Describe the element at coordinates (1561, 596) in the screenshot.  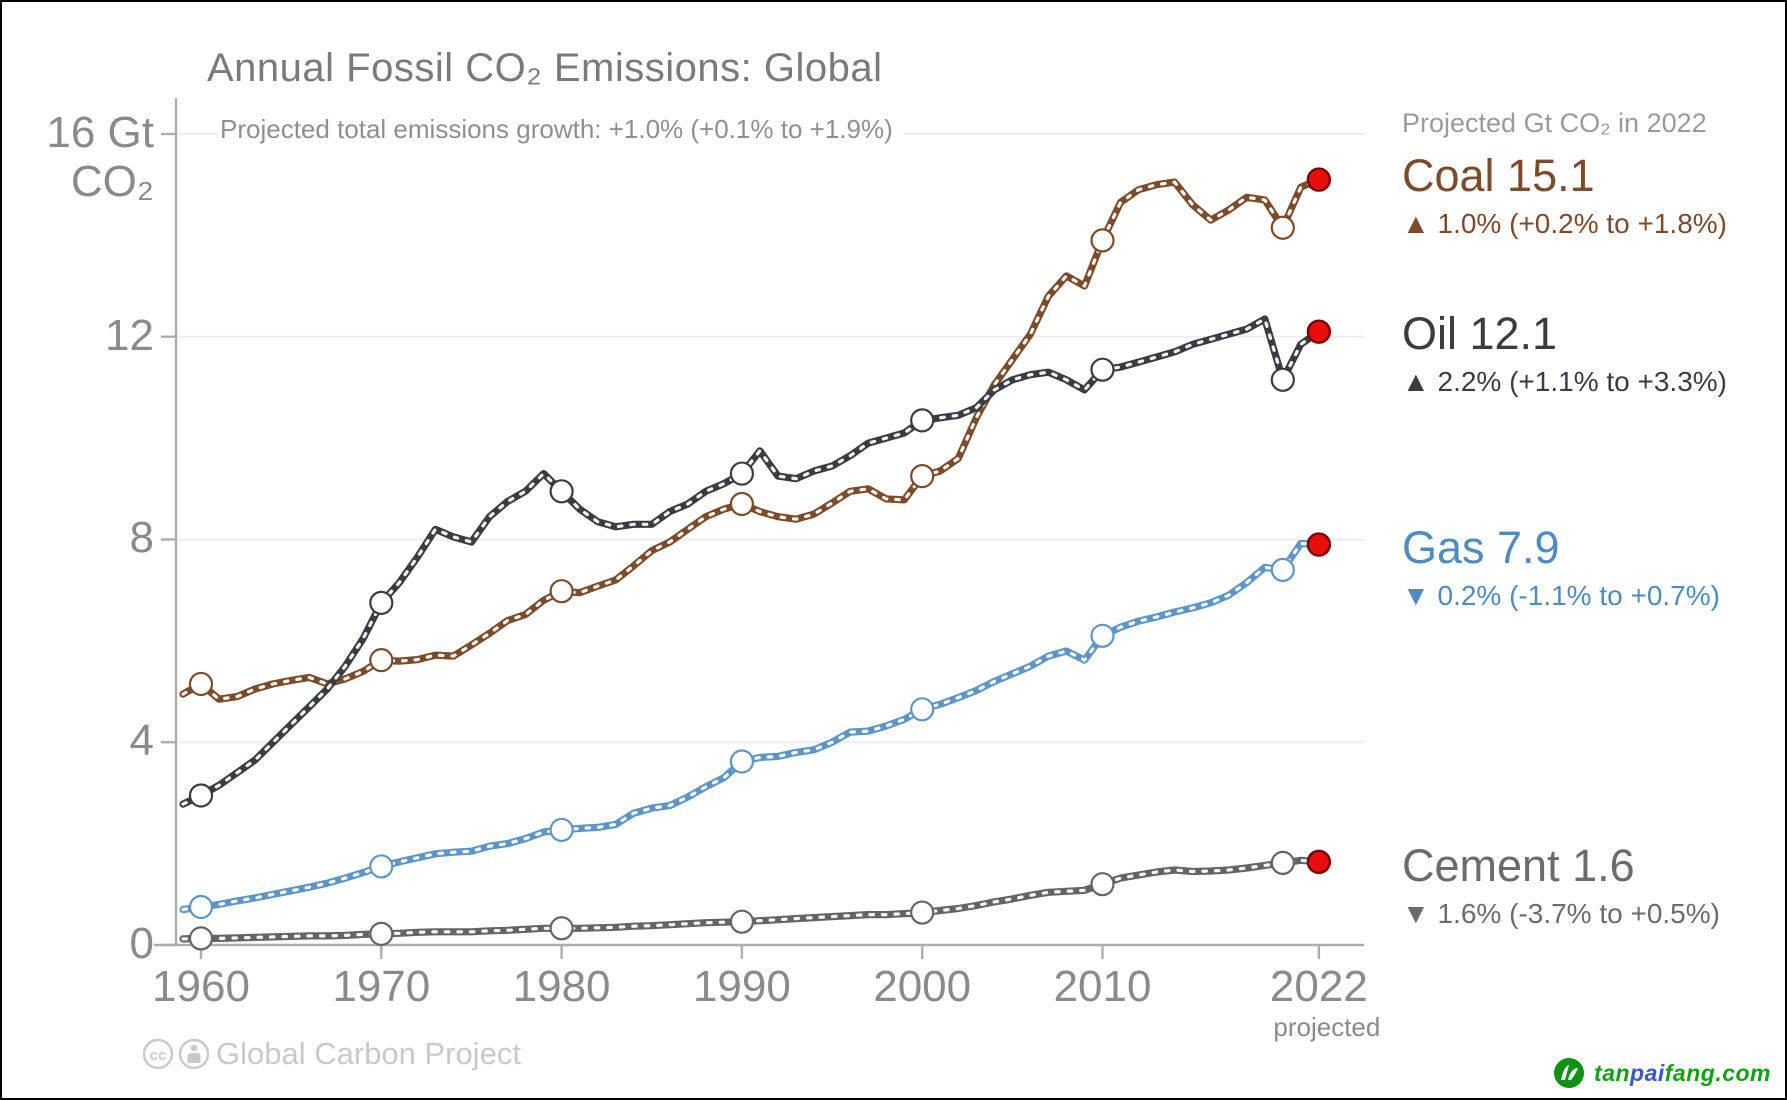
I see `legend-gas-growth: ▼ 0.2% (-1.1% to +0.7%)` at that location.